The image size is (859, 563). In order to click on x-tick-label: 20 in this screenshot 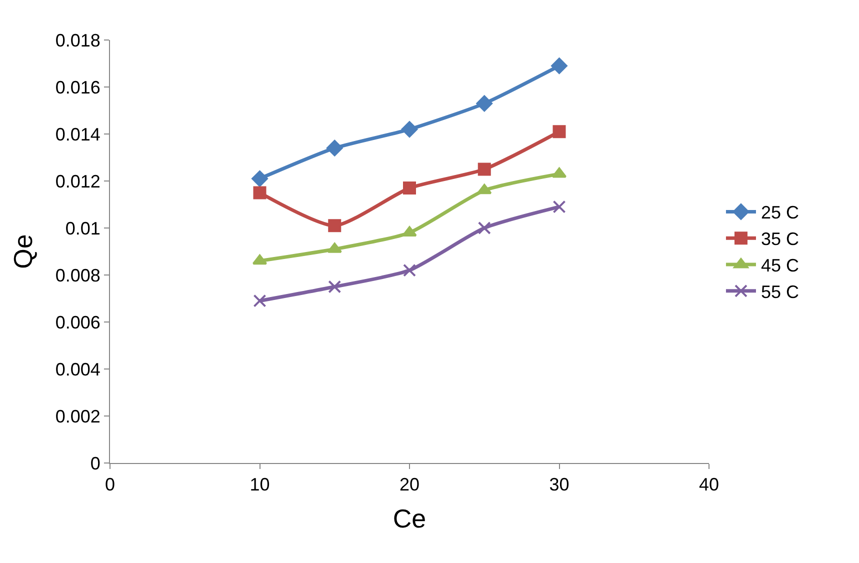, I will do `click(409, 484)`.